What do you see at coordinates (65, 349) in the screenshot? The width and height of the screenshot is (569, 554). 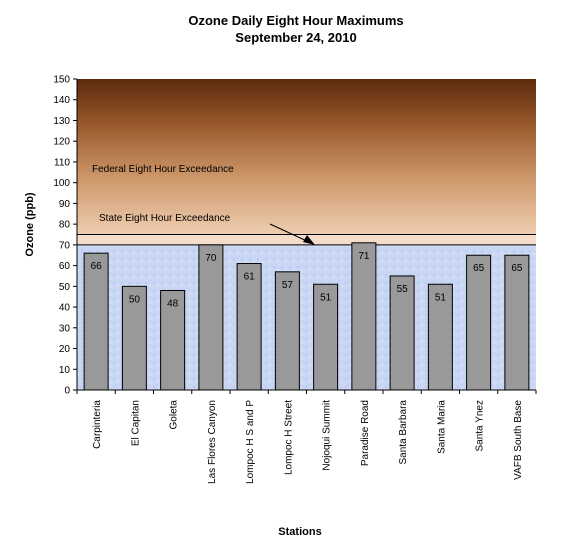 I see `y-tick-label: 20` at bounding box center [65, 349].